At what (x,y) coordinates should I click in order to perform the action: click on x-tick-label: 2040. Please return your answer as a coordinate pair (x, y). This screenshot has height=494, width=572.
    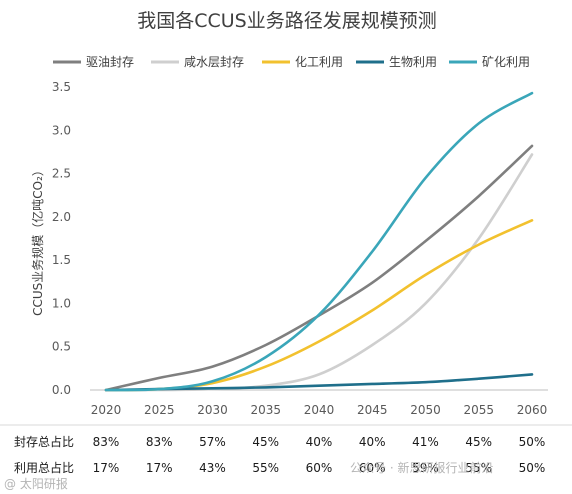
    Looking at the image, I should click on (319, 410).